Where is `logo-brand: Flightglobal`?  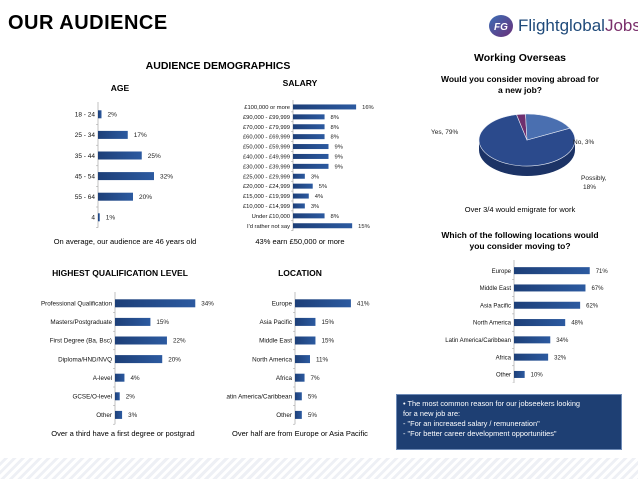
logo-brand: Flightglobal is located at coordinates (561, 25).